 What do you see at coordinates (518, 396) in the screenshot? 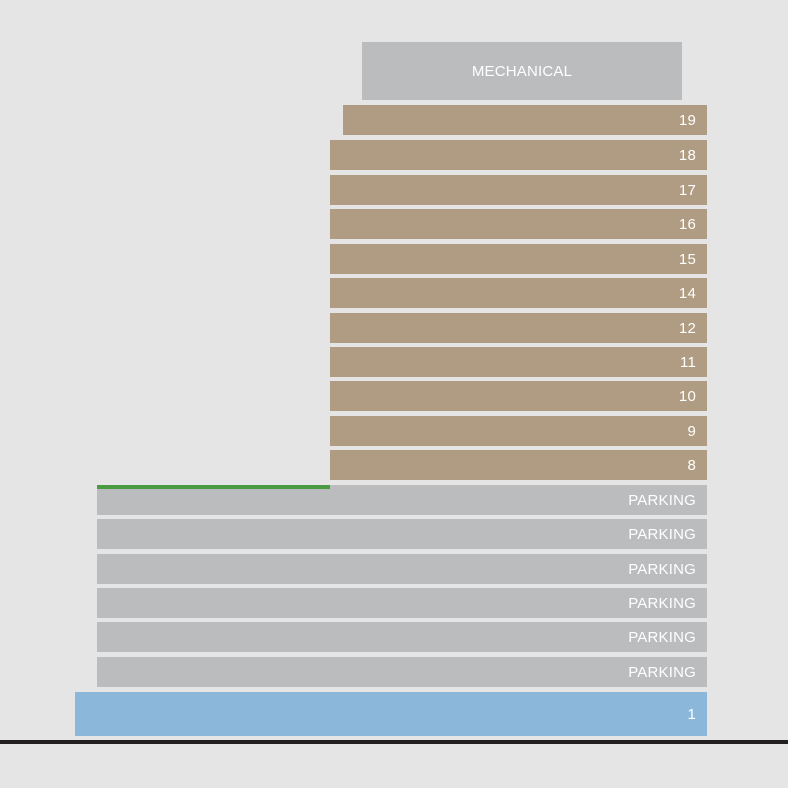
I see `floor-10: 10` at bounding box center [518, 396].